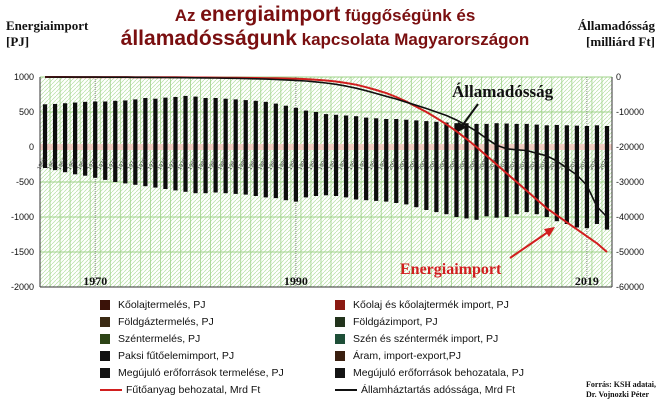  What do you see at coordinates (407, 355) in the screenshot?
I see `legend-label: Áram, import-export,PJ` at bounding box center [407, 355].